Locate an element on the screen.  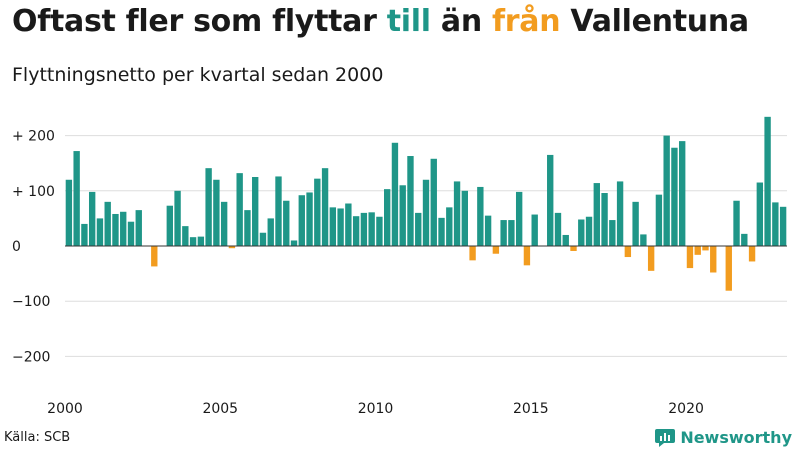
x-tick-label: 2020 is located at coordinates (686, 409).